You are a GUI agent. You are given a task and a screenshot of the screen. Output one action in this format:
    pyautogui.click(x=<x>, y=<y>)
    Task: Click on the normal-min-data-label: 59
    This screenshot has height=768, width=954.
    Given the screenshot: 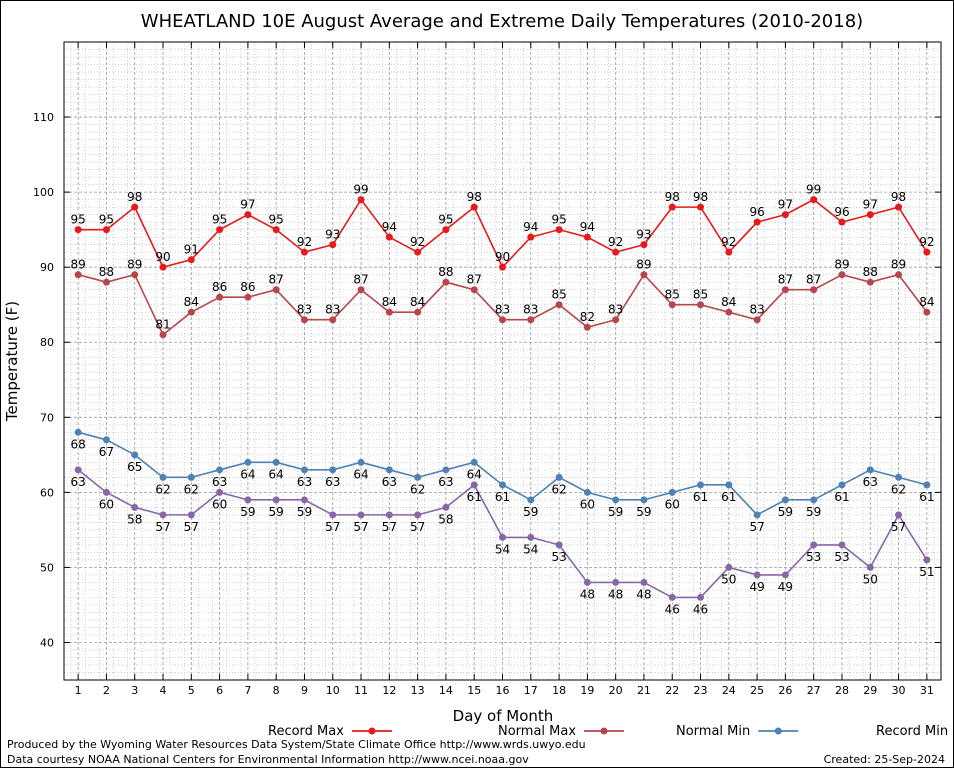 What is the action you would take?
    pyautogui.click(x=643, y=512)
    